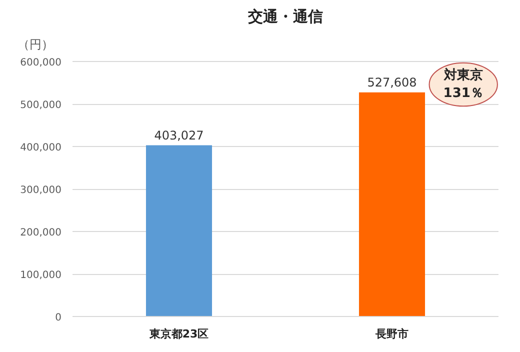 This screenshot has width=520, height=352. What do you see at coordinates (41, 63) in the screenshot?
I see `y-tick-label: 600,000` at bounding box center [41, 63].